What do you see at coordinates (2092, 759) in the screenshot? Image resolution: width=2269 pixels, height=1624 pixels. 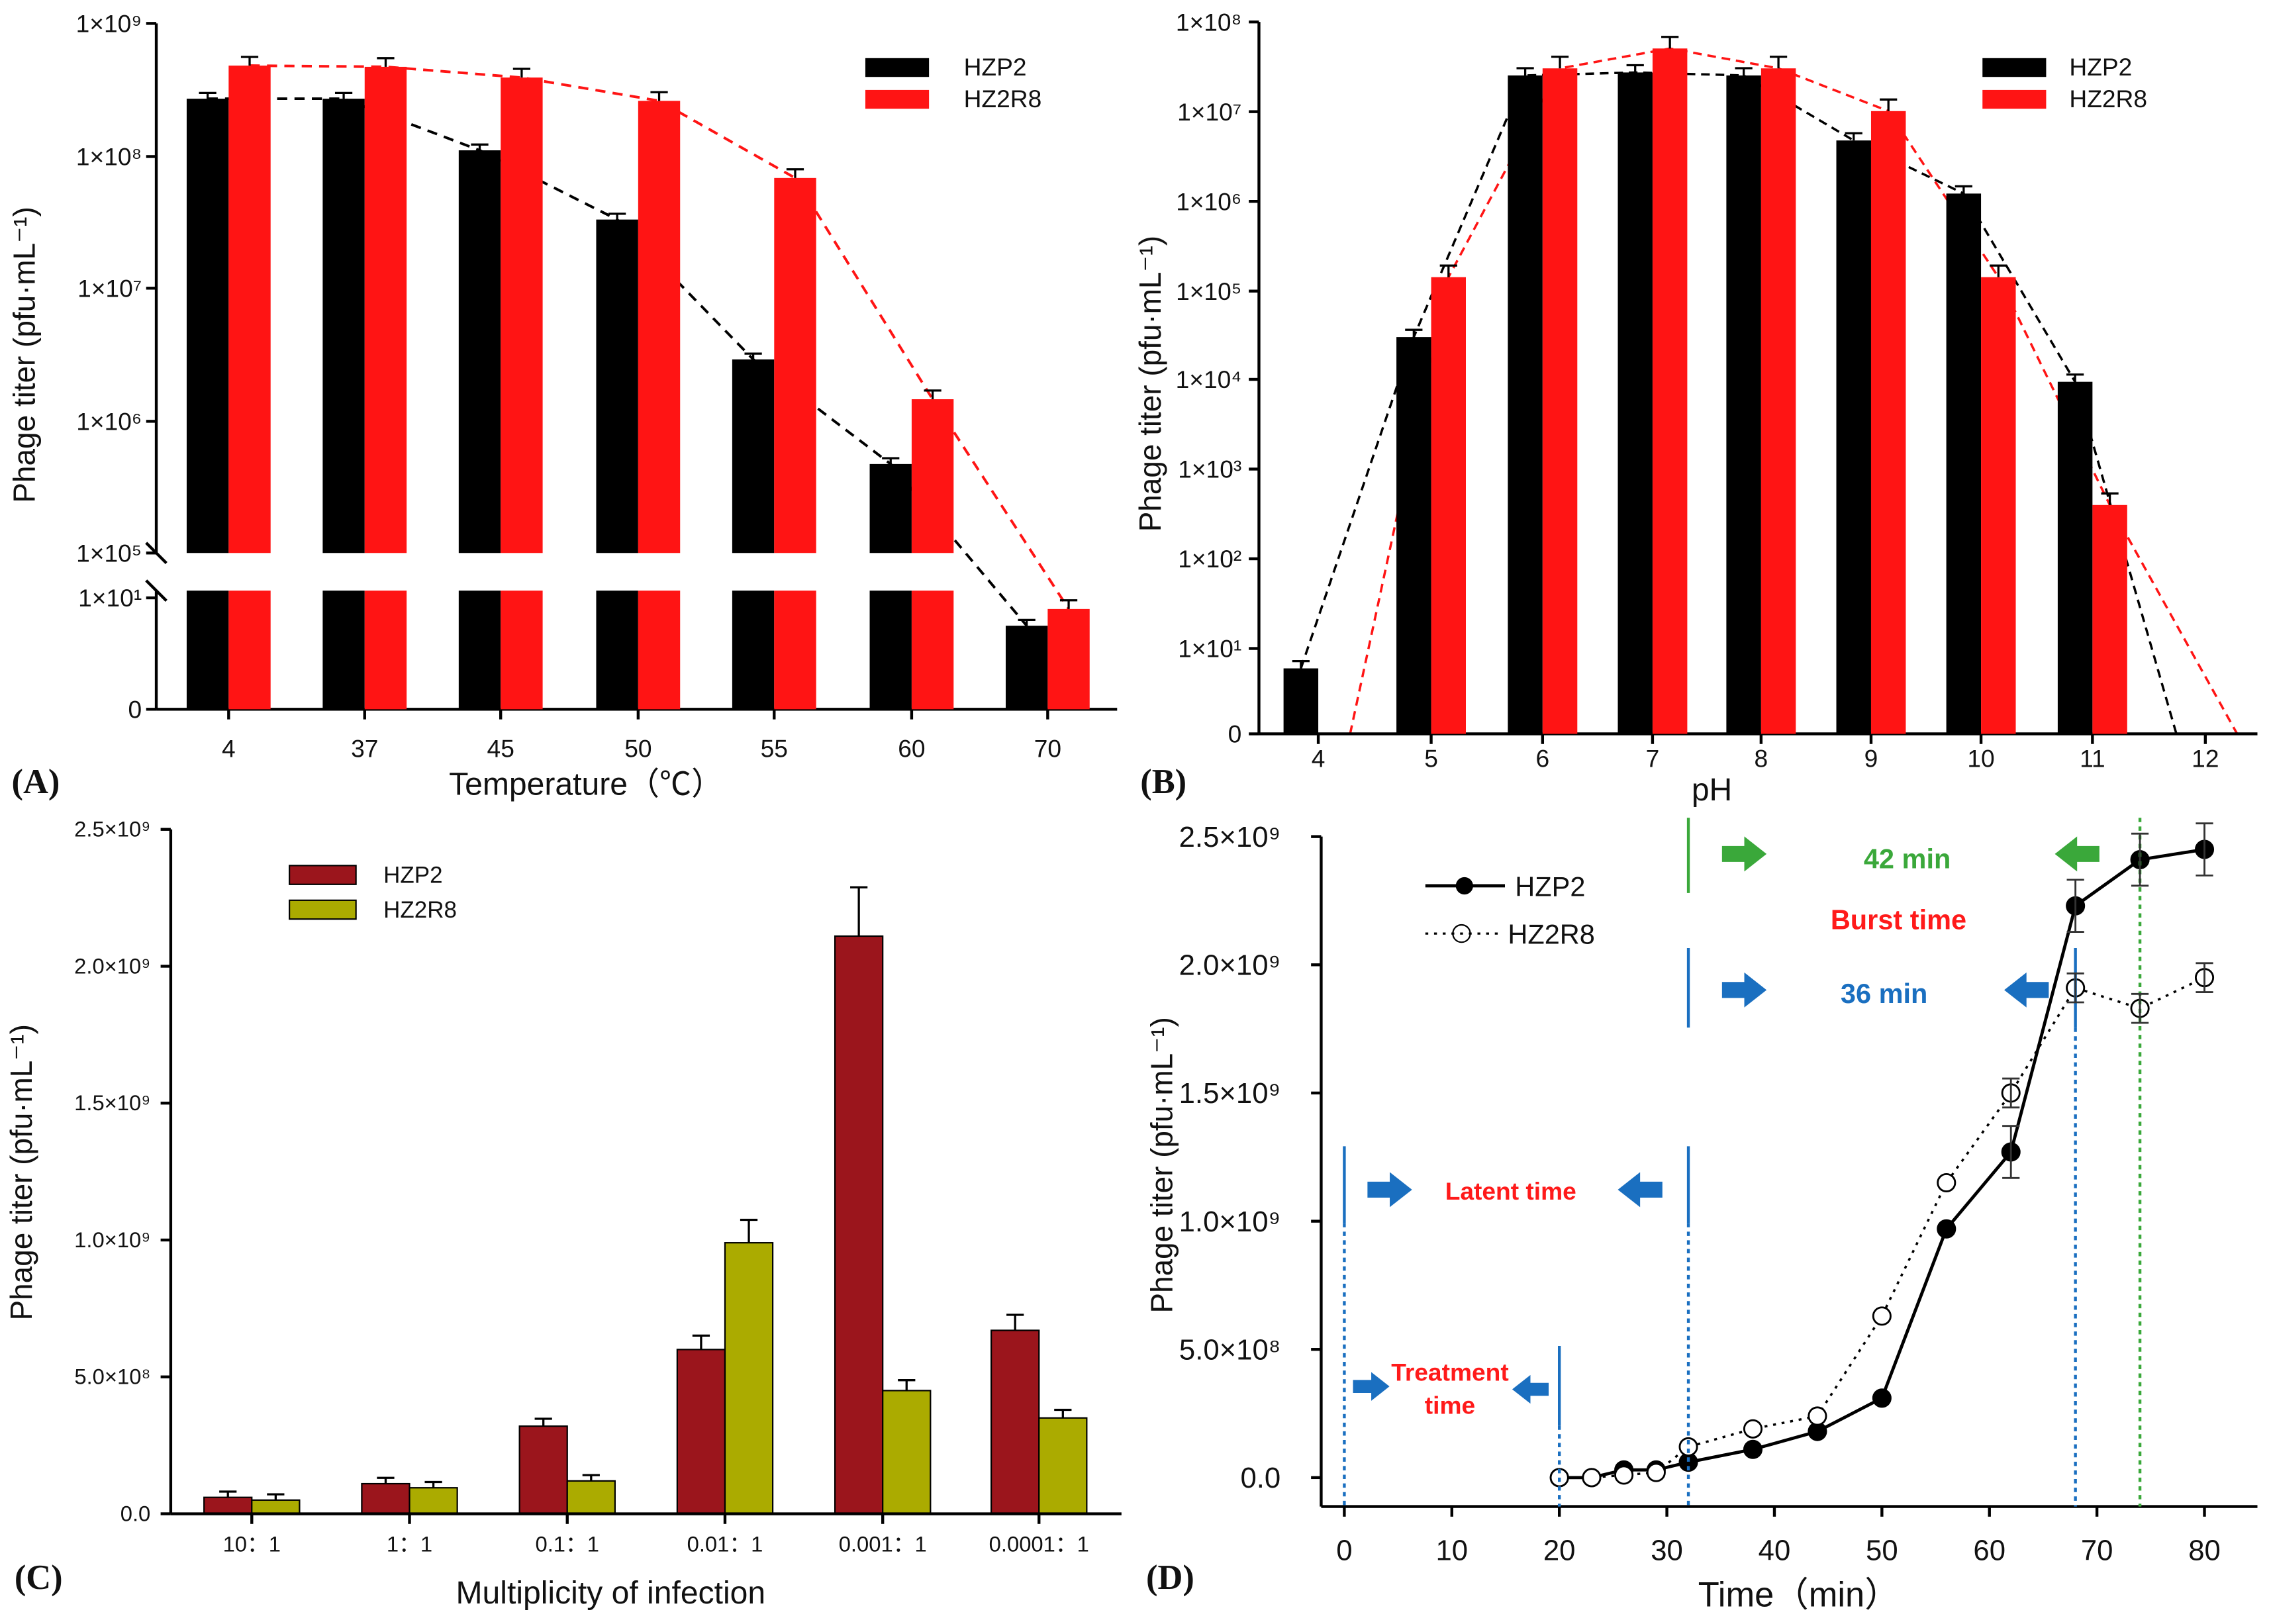 I see `x-tick-label: 11` at bounding box center [2092, 759].